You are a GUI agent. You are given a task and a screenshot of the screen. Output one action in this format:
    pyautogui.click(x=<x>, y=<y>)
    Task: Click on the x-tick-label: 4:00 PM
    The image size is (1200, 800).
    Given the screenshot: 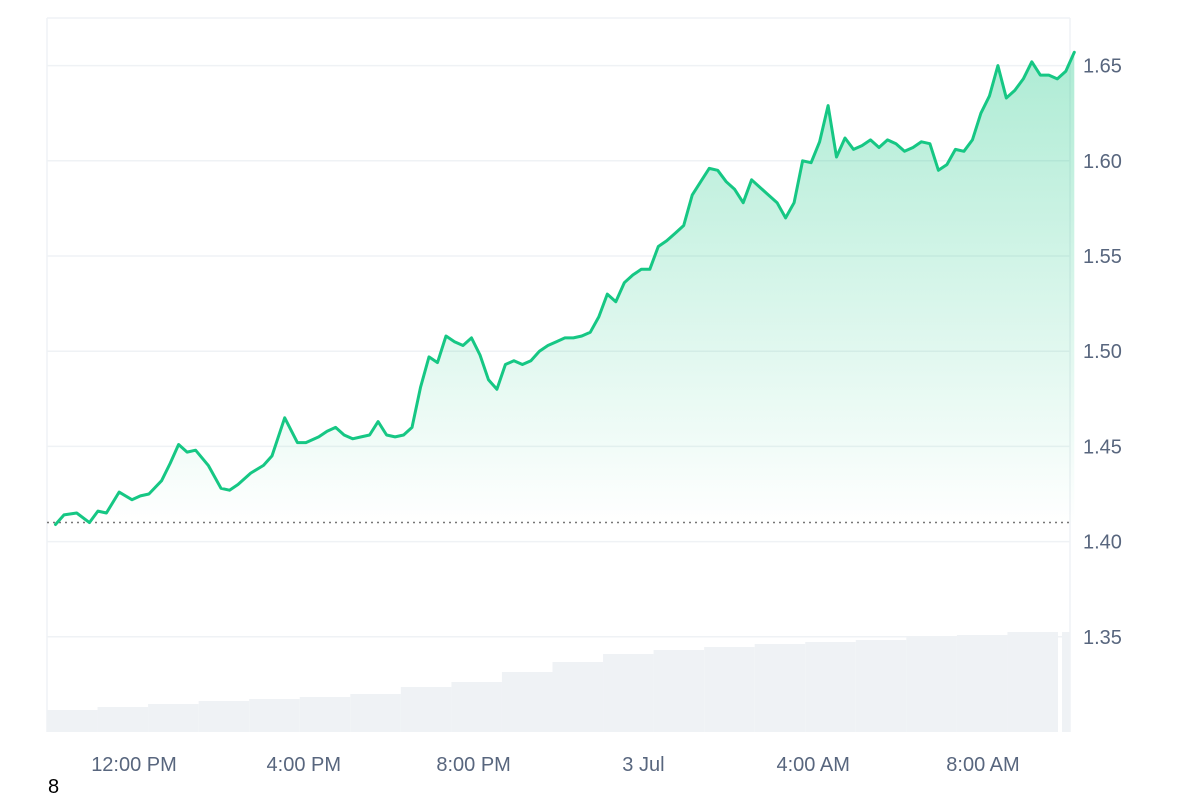 What is the action you would take?
    pyautogui.click(x=304, y=765)
    